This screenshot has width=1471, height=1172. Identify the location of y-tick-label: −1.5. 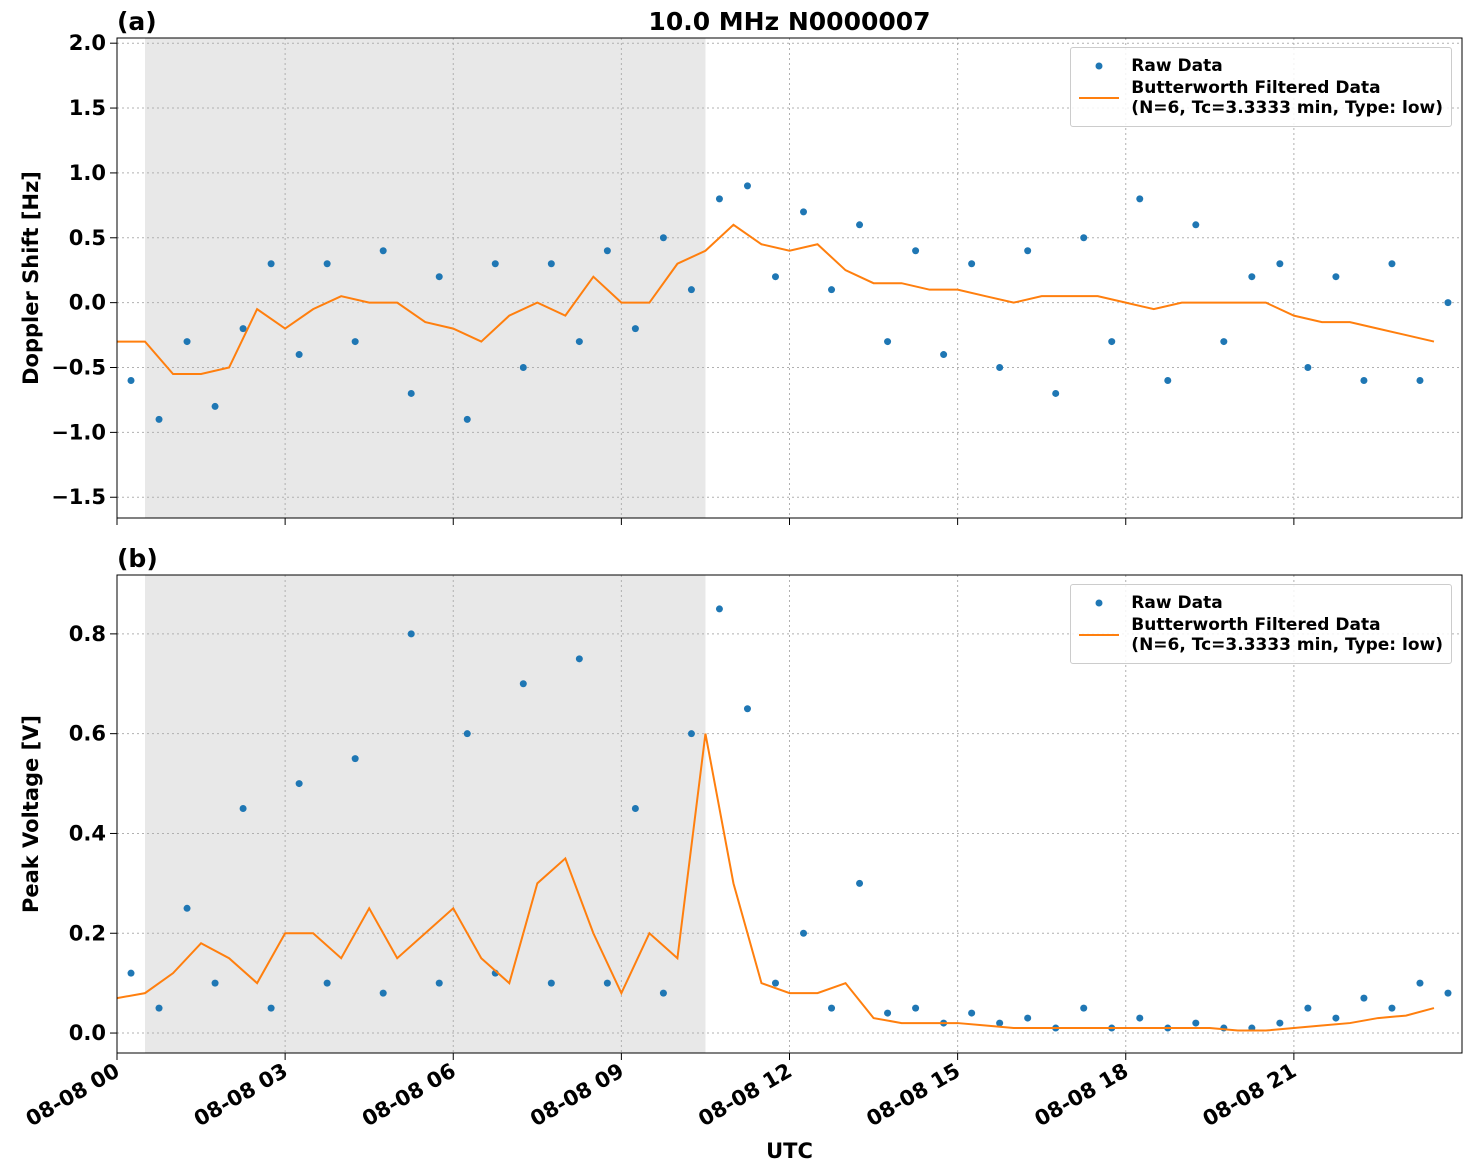
(78, 497).